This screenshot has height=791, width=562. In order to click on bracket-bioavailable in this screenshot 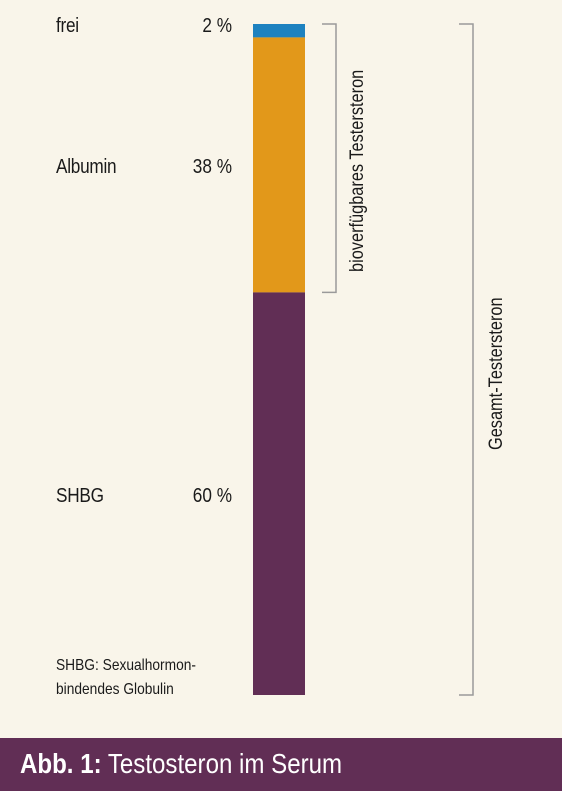, I will do `click(329, 158)`.